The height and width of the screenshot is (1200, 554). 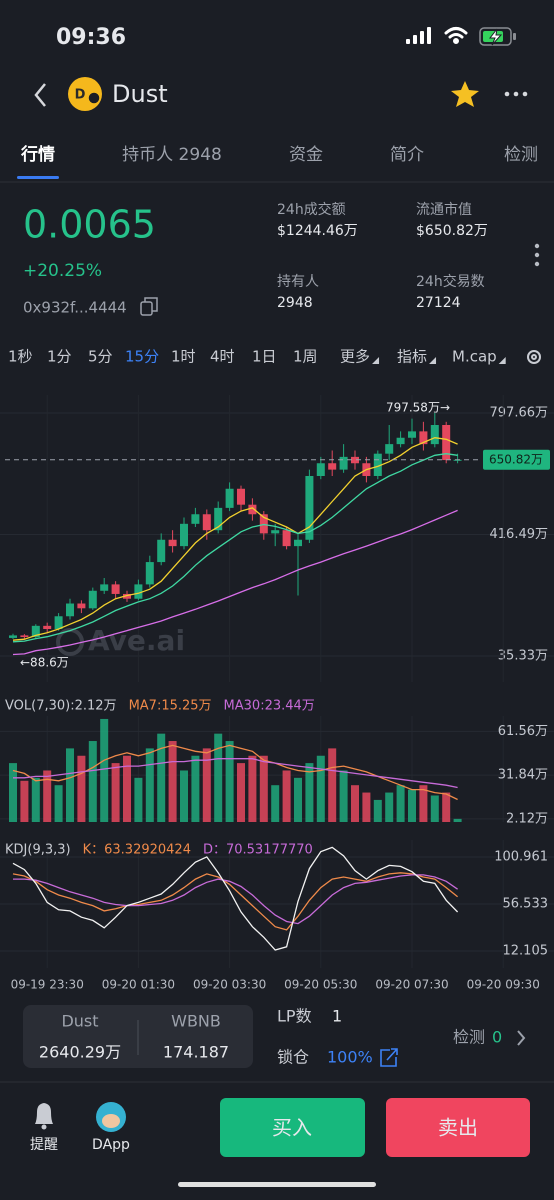 What do you see at coordinates (37, 154) in the screenshot?
I see `tab: 行情` at bounding box center [37, 154].